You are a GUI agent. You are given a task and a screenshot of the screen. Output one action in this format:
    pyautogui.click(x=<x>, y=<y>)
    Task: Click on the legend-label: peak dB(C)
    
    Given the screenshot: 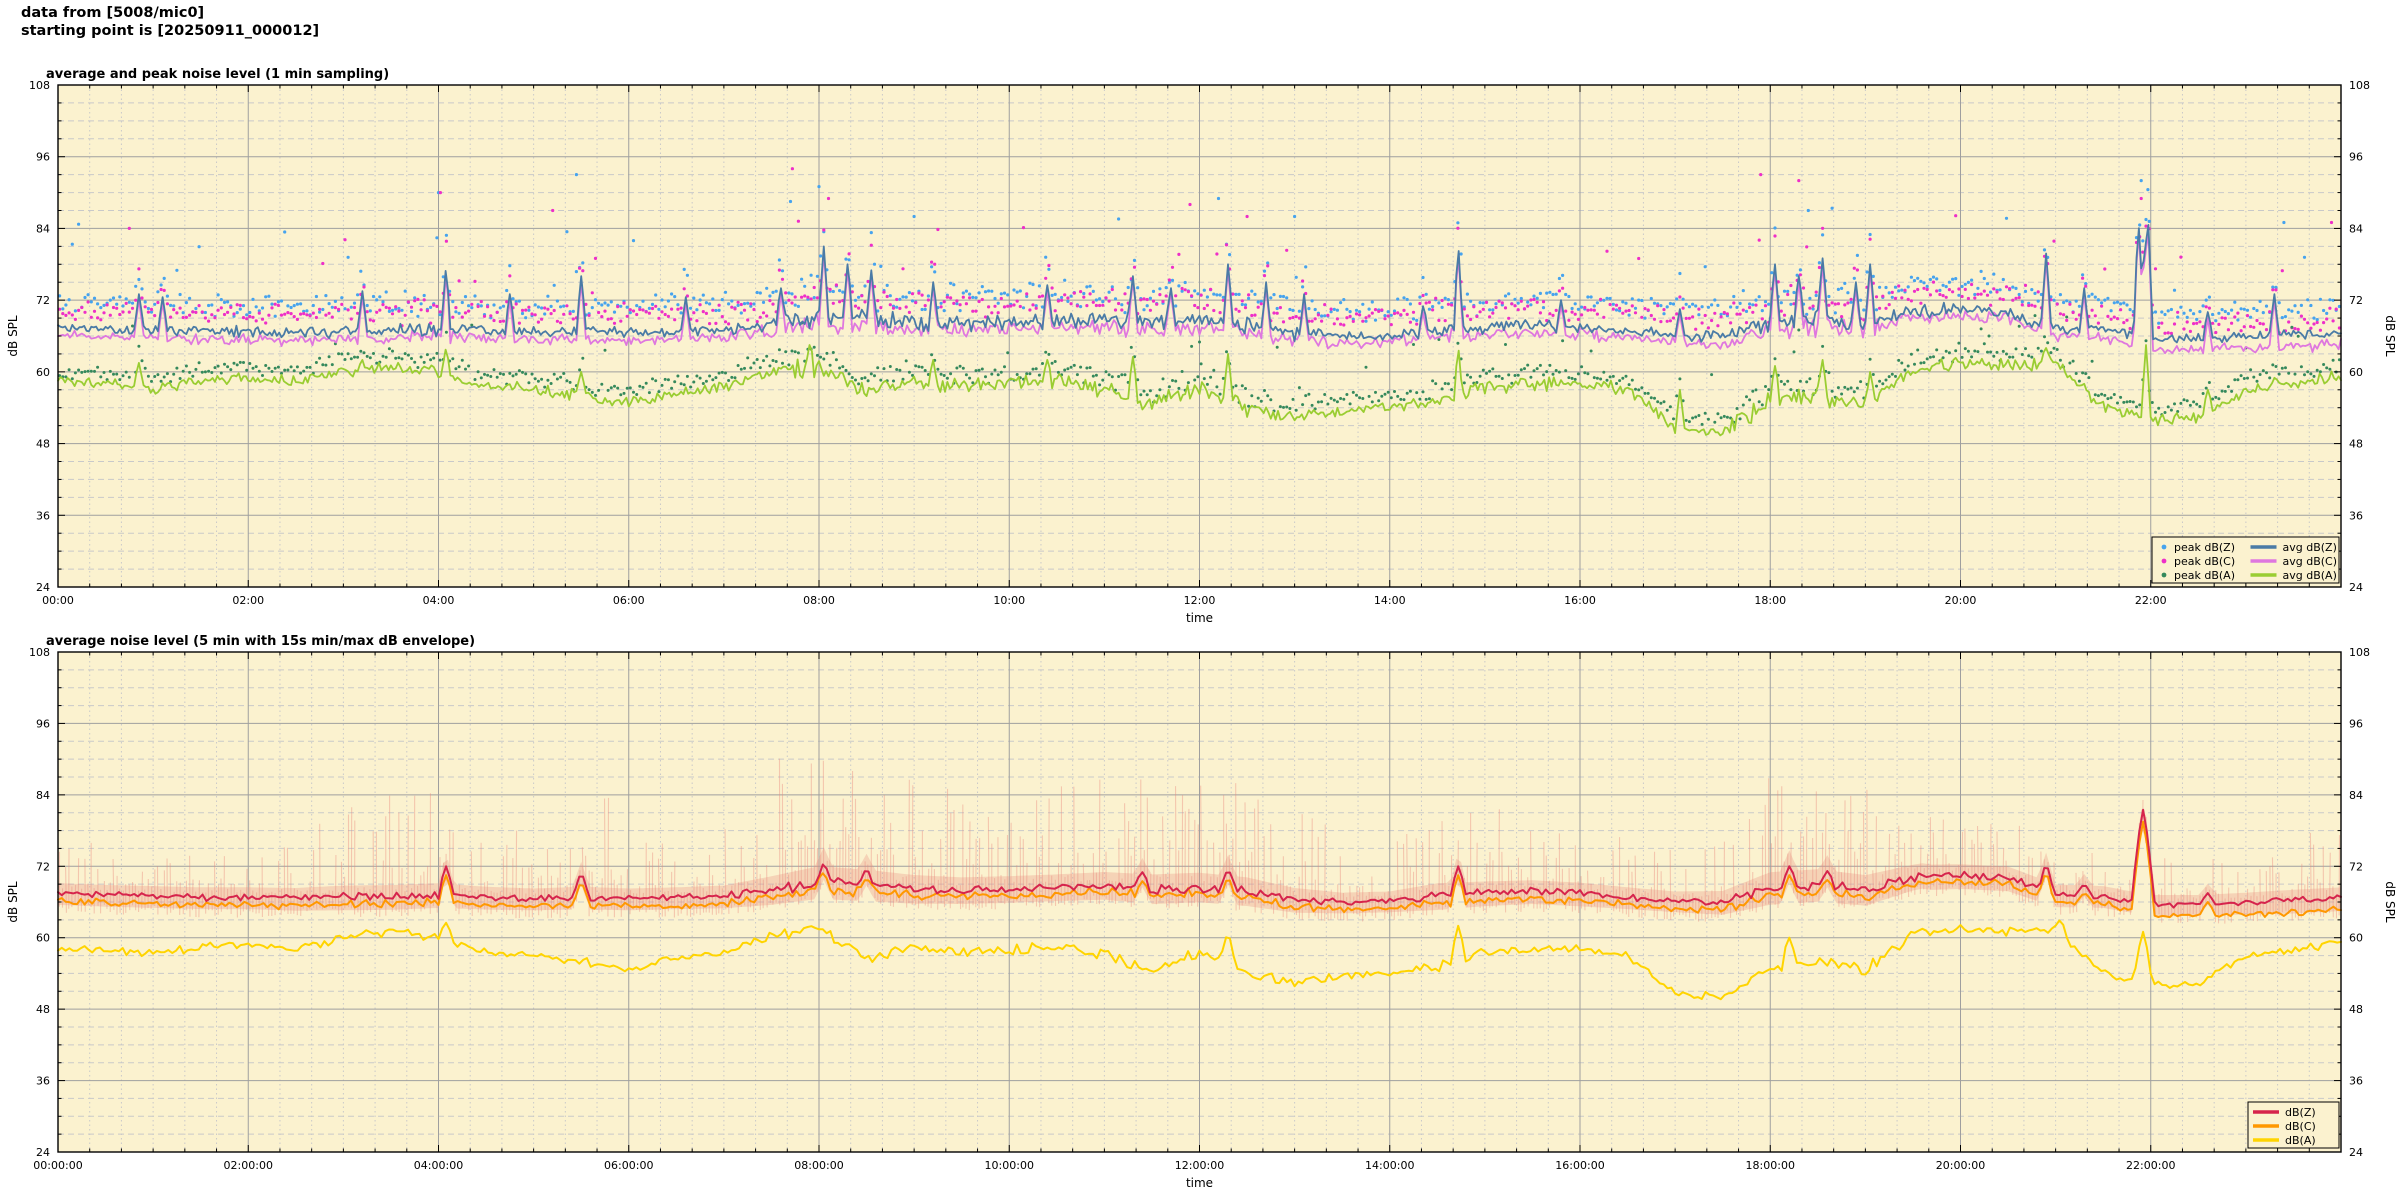 What is the action you would take?
    pyautogui.click(x=2204, y=561)
    